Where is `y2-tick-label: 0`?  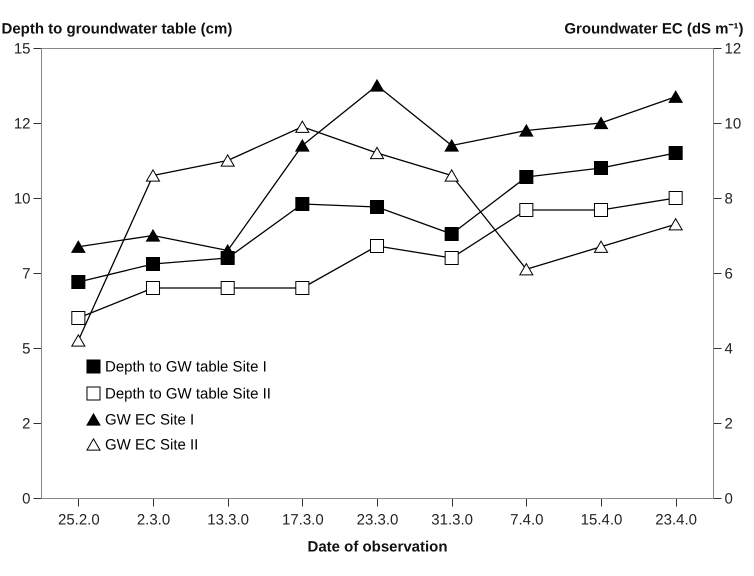
y2-tick-label: 0 is located at coordinates (728, 499).